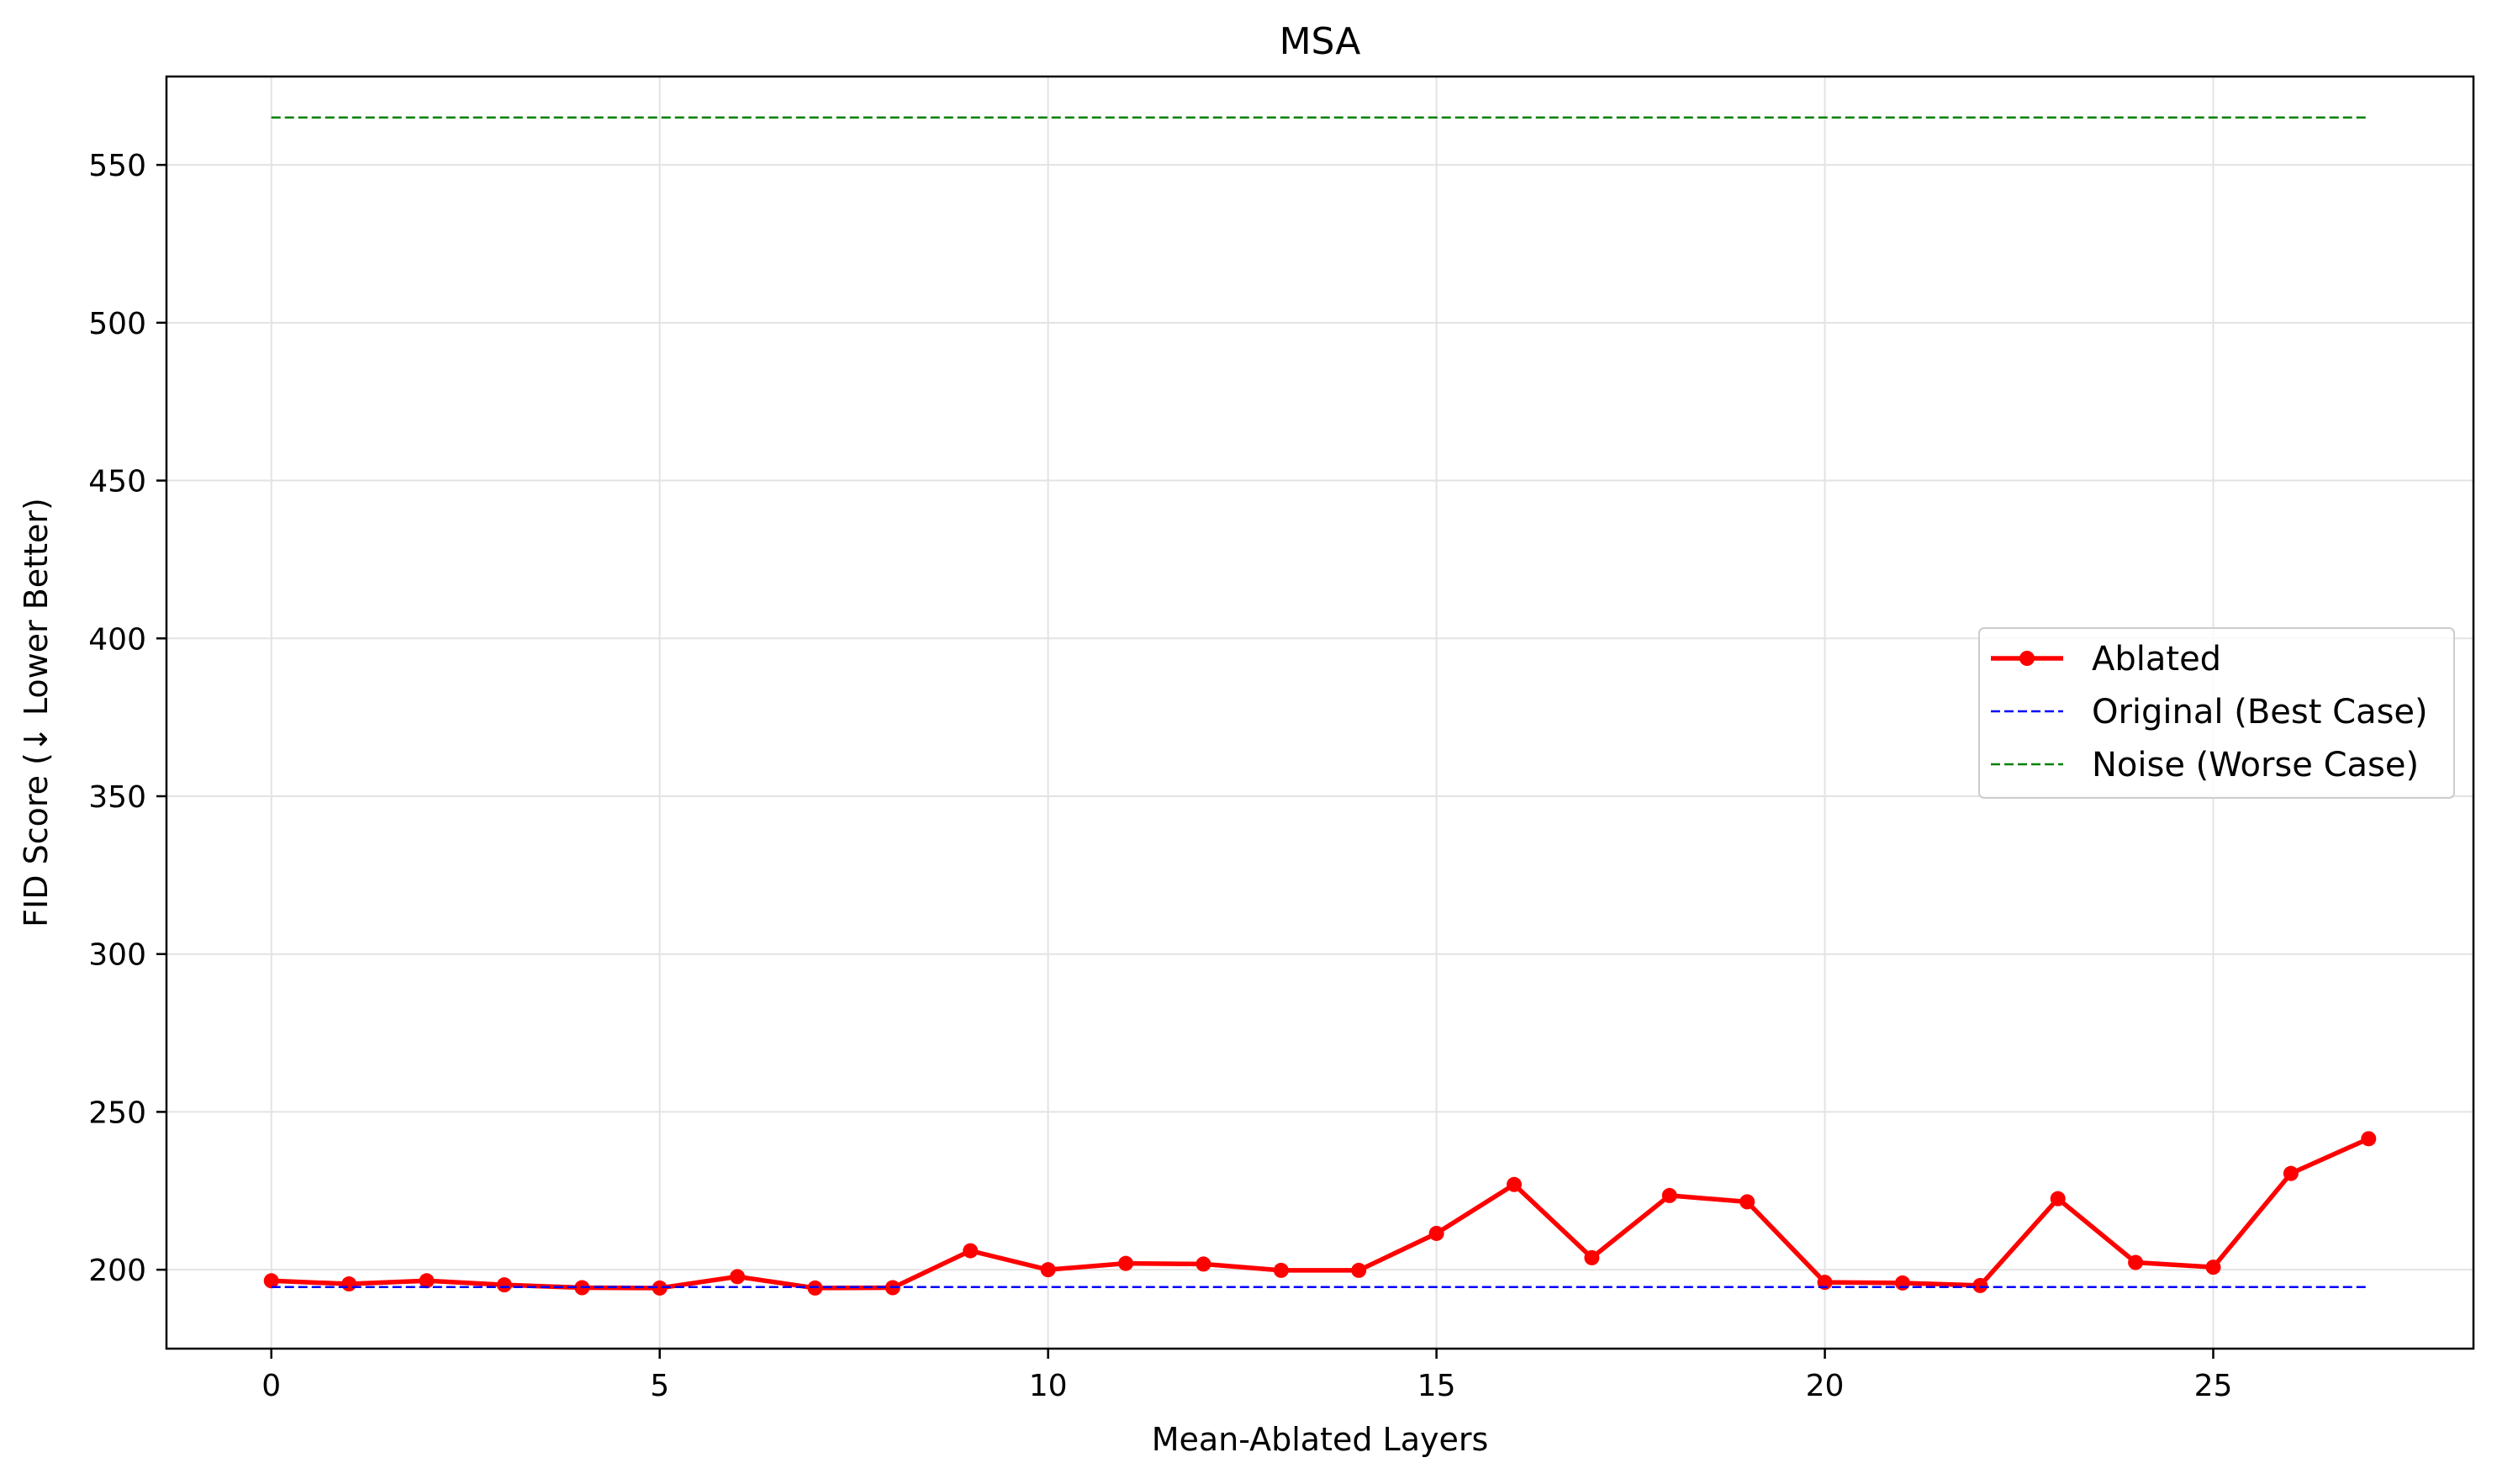 The image size is (2497, 1484). Describe the element at coordinates (117, 956) in the screenshot. I see `y-tick-label: 300` at that location.